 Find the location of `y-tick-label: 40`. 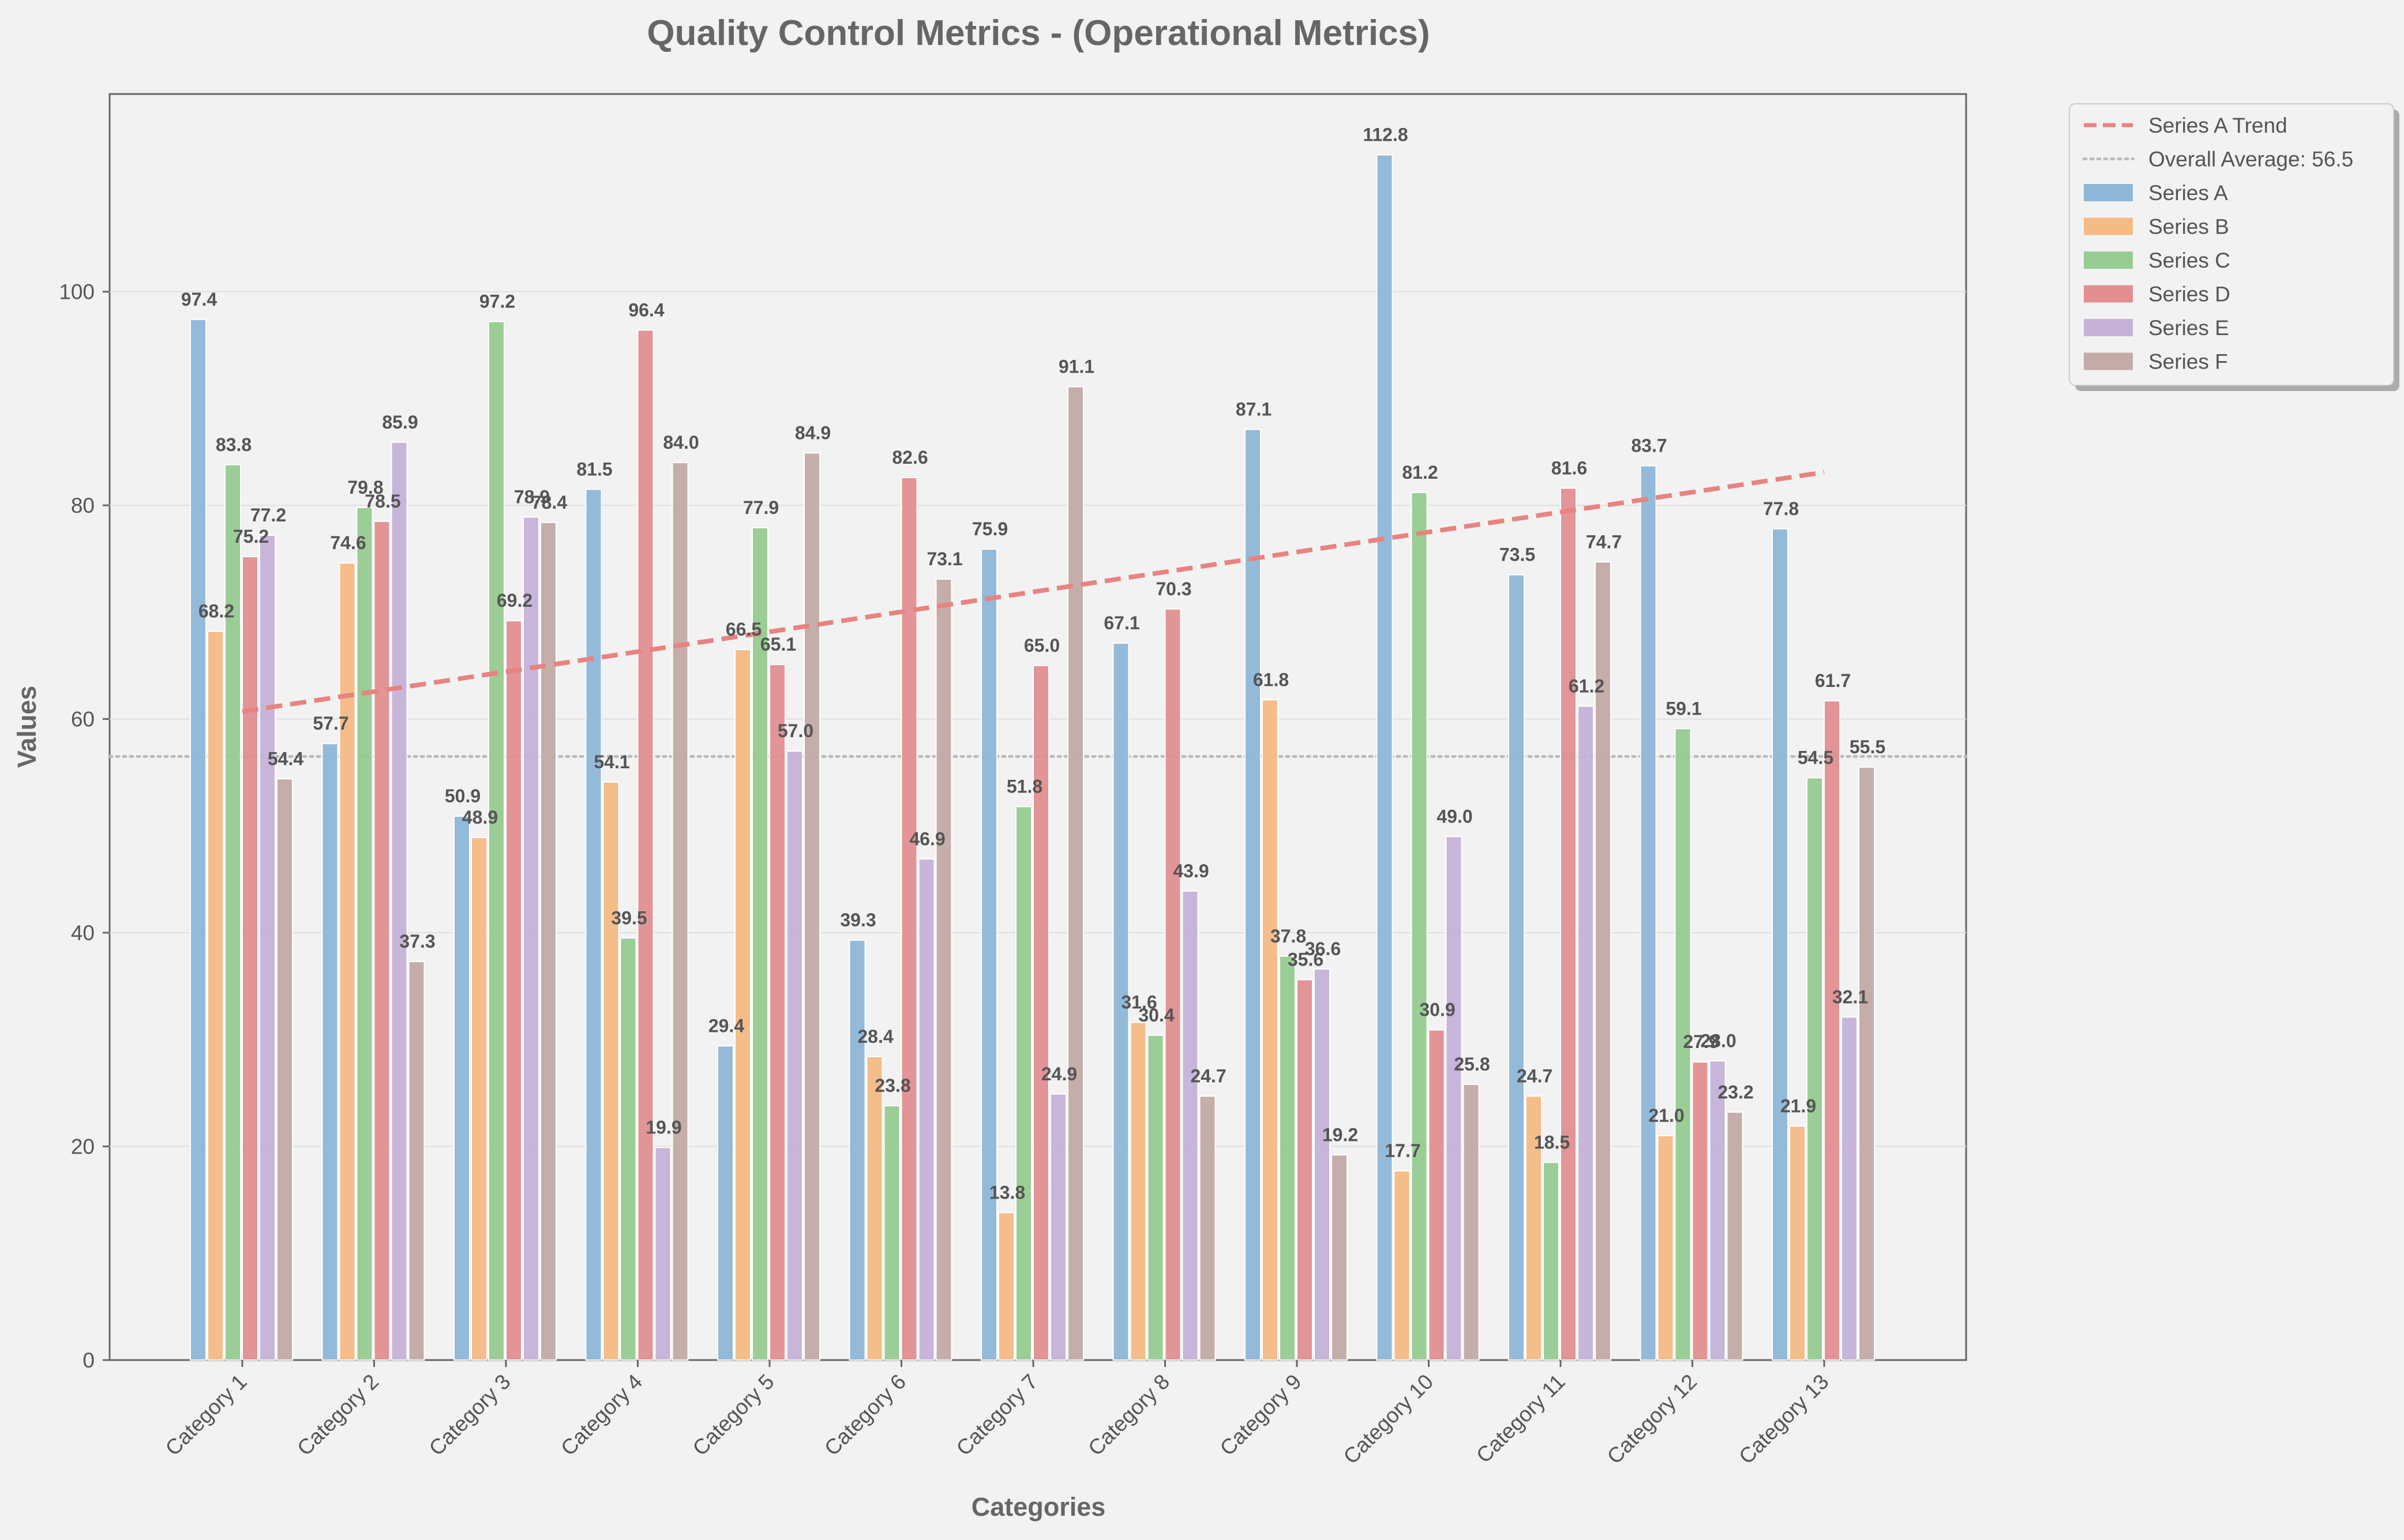

y-tick-label: 40 is located at coordinates (83, 933).